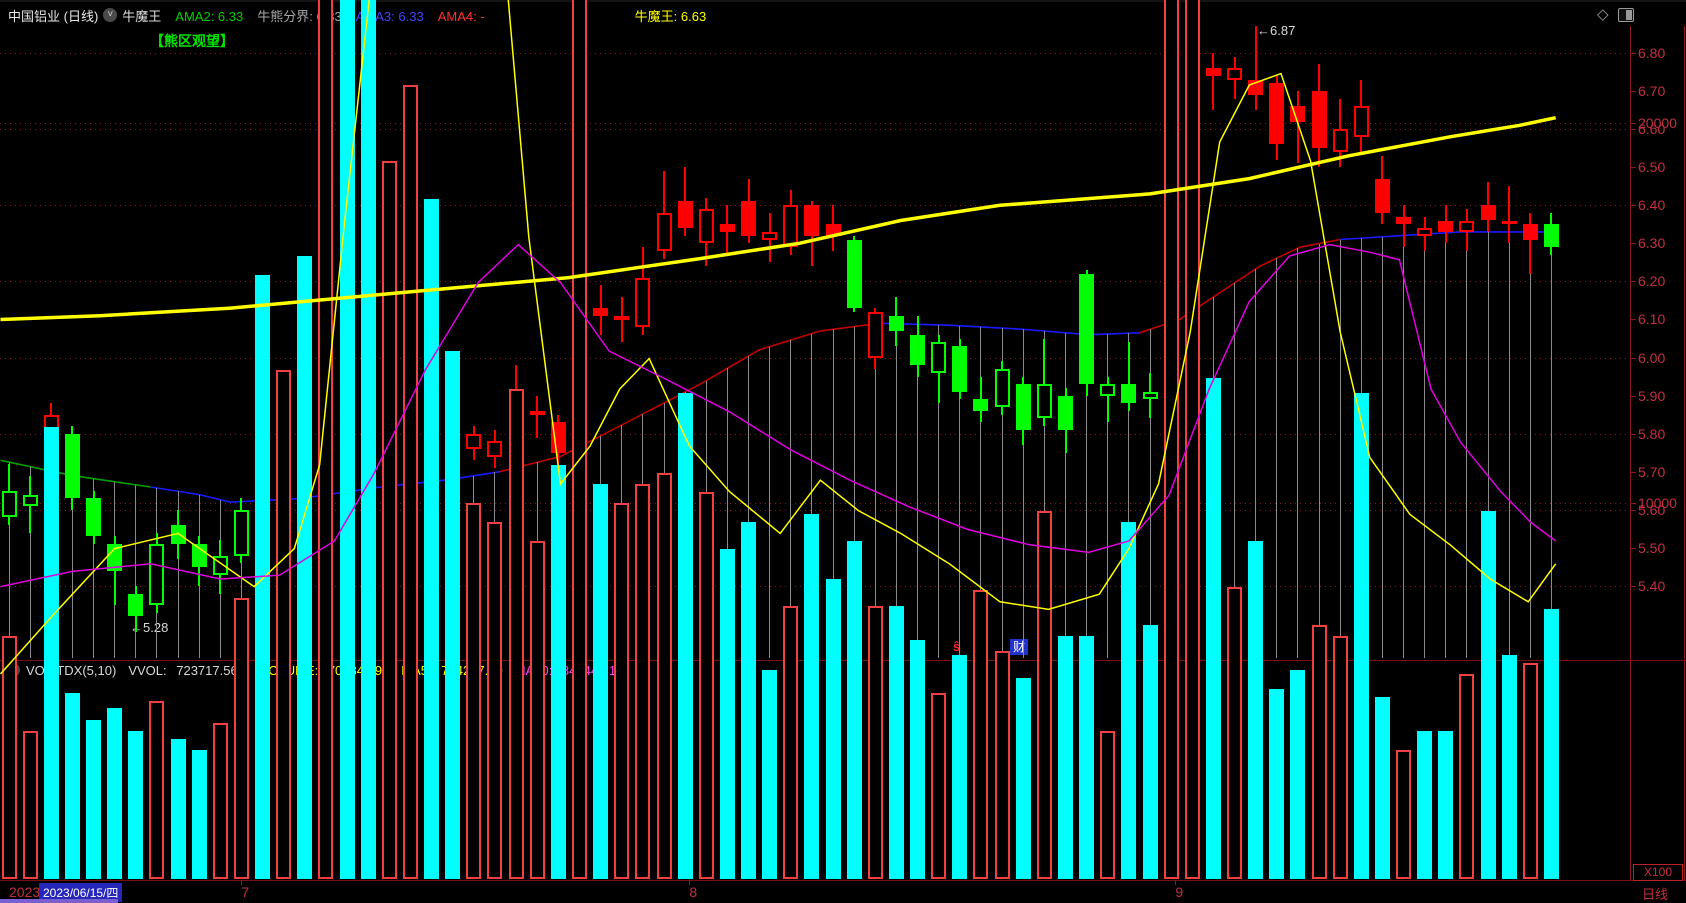 Image resolution: width=1686 pixels, height=903 pixels. What do you see at coordinates (1684, 453) in the screenshot?
I see `right-border-line` at bounding box center [1684, 453].